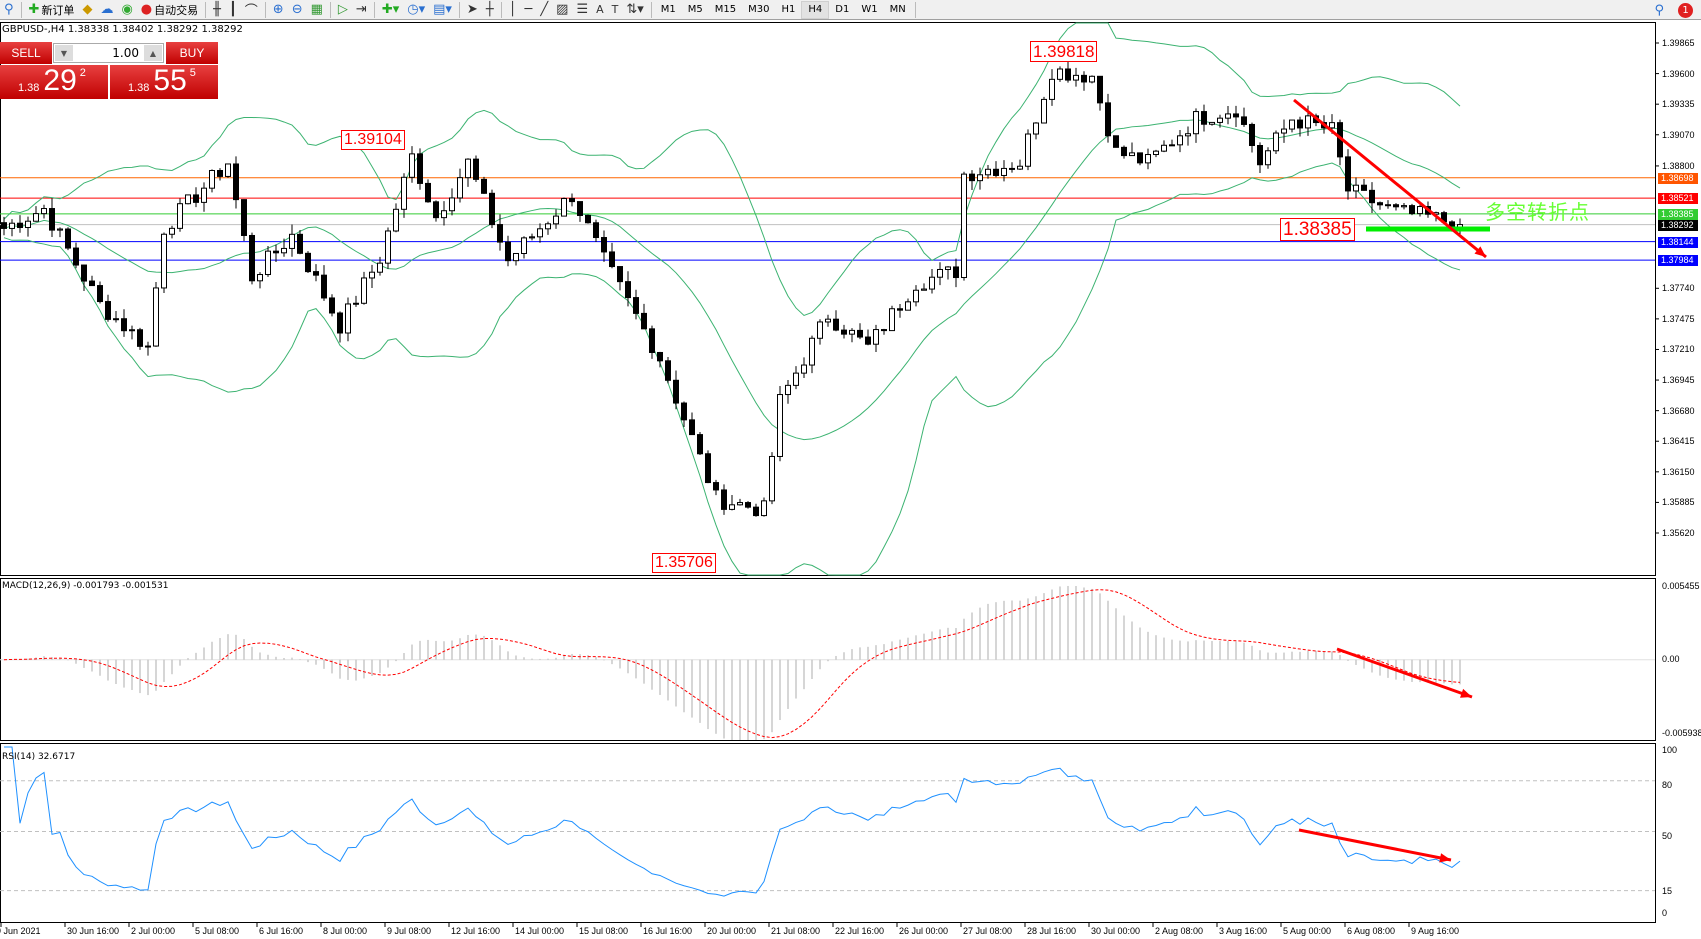  I want to click on fibonacci-button: ☰, so click(582, 10).